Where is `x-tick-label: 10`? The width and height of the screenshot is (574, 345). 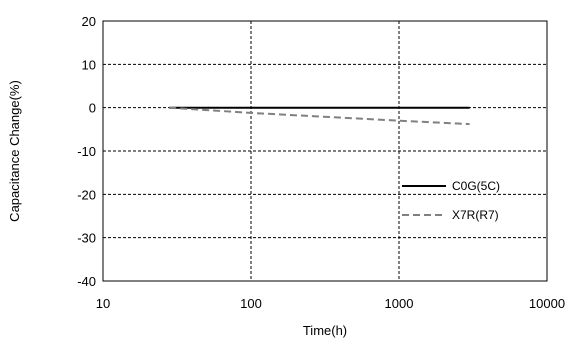
x-tick-label: 10 is located at coordinates (103, 303).